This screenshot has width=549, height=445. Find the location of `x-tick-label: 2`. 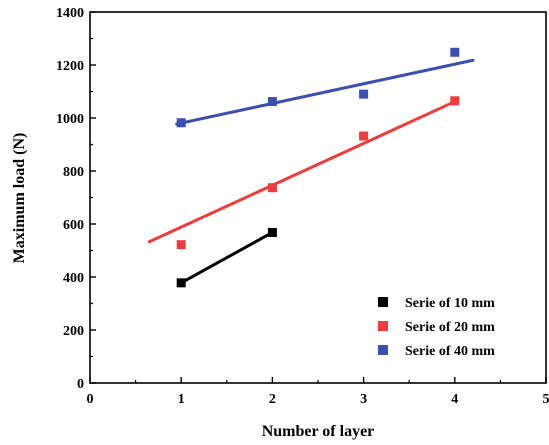

x-tick-label: 2 is located at coordinates (272, 399).